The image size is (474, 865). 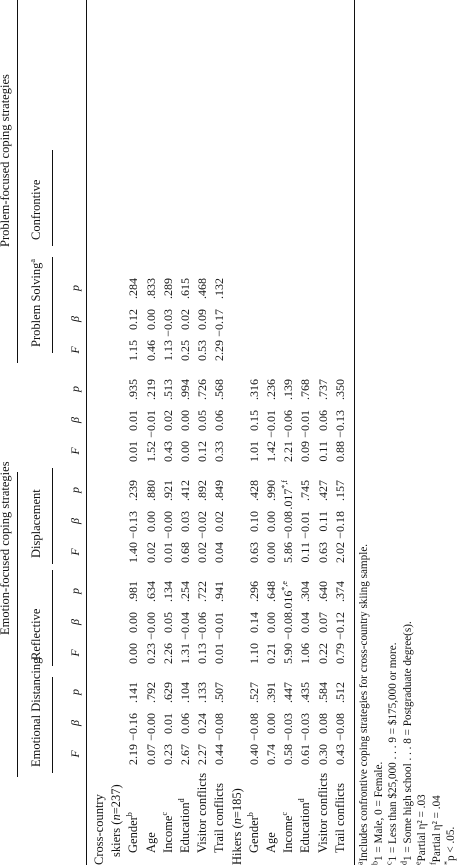 I want to click on section-sample-size: Hikers (n=185), so click(x=237, y=826).